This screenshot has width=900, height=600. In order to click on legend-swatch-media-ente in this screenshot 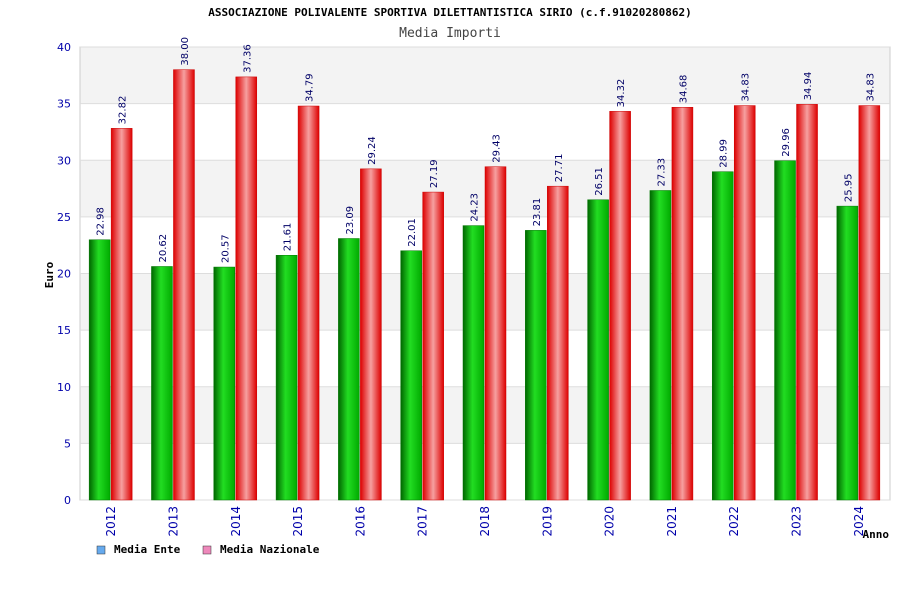, I will do `click(101, 550)`.